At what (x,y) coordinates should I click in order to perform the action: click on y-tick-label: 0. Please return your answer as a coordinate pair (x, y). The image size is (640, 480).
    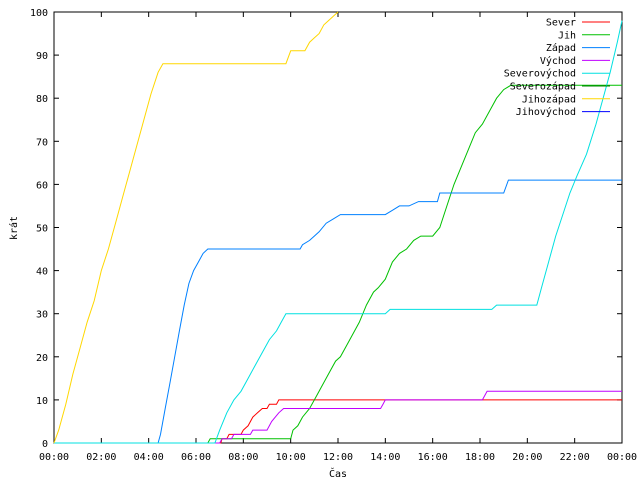
    Looking at the image, I should click on (45, 444).